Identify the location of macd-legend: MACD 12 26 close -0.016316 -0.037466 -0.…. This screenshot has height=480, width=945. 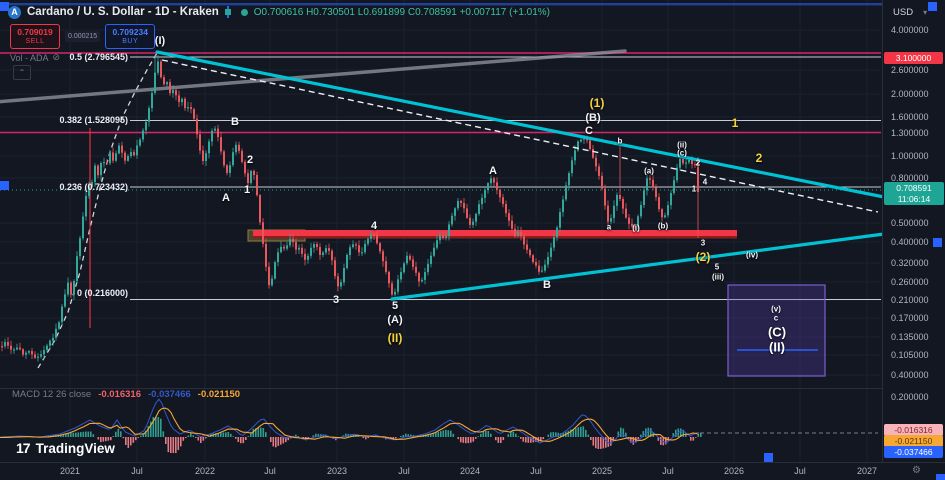
(126, 394).